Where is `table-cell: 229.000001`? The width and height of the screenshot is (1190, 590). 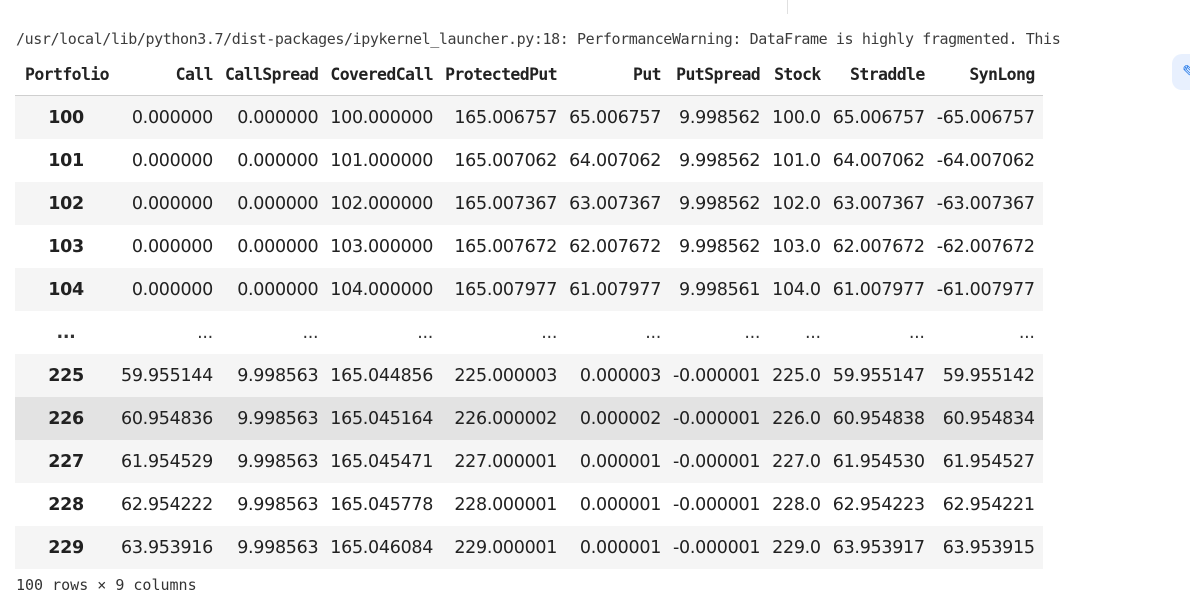 table-cell: 229.000001 is located at coordinates (503, 547).